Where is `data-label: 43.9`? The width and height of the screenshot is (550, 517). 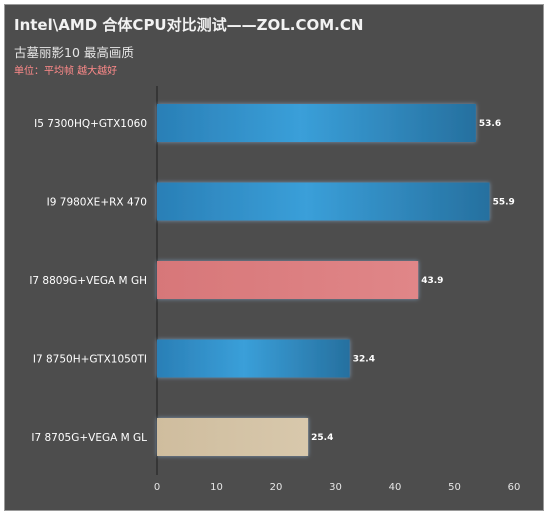
data-label: 43.9 is located at coordinates (432, 281).